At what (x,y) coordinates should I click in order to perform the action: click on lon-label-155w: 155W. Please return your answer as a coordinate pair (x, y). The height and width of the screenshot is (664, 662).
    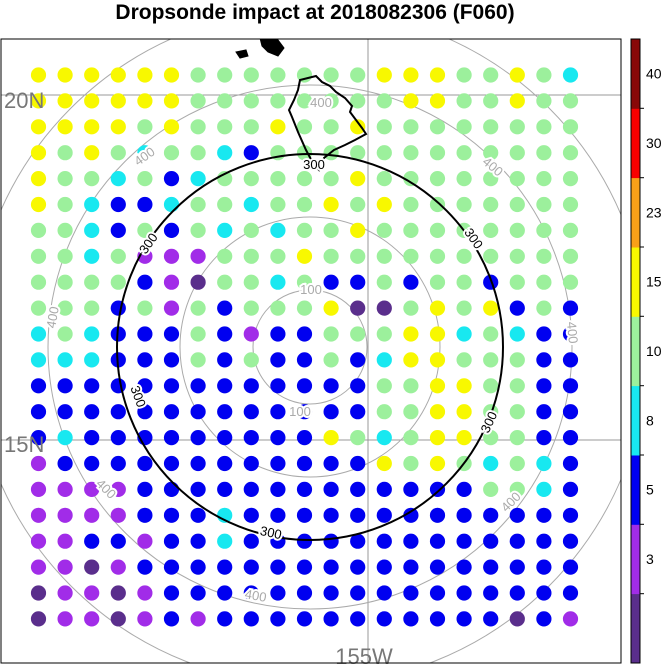
    Looking at the image, I should click on (364, 654).